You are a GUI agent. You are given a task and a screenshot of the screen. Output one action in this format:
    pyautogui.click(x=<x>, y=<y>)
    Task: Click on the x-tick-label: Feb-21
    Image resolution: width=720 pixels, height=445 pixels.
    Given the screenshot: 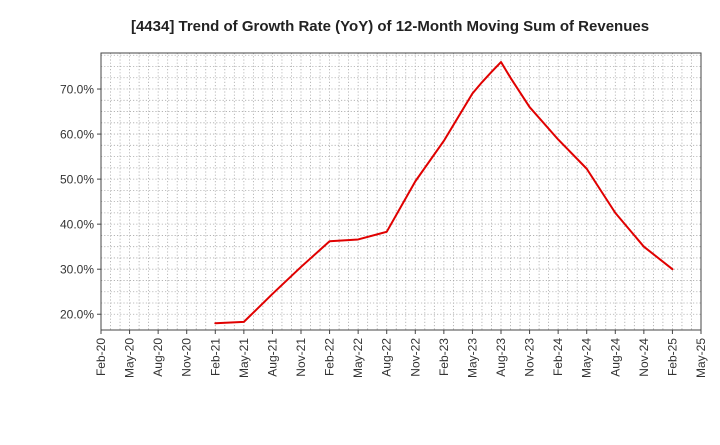 What is the action you would take?
    pyautogui.click(x=215, y=357)
    